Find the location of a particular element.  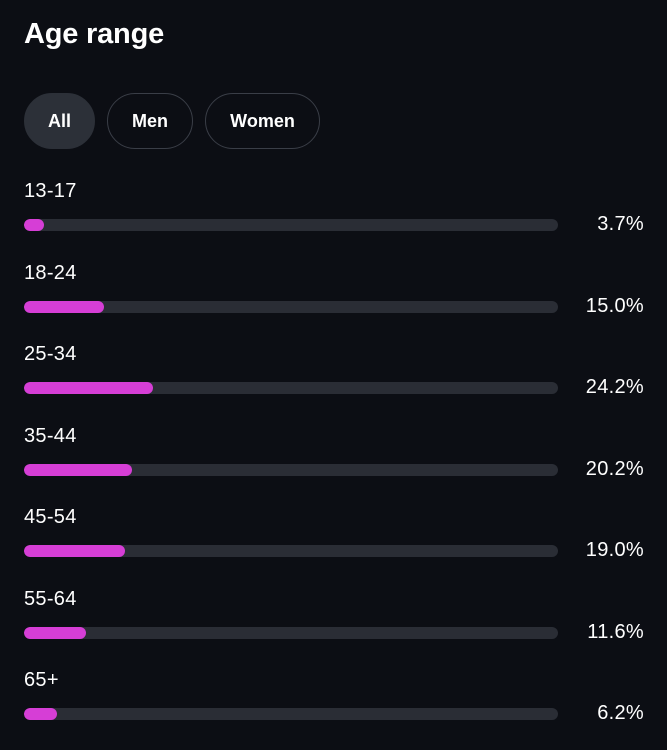

age-range-label: 45-54 is located at coordinates (50, 517).